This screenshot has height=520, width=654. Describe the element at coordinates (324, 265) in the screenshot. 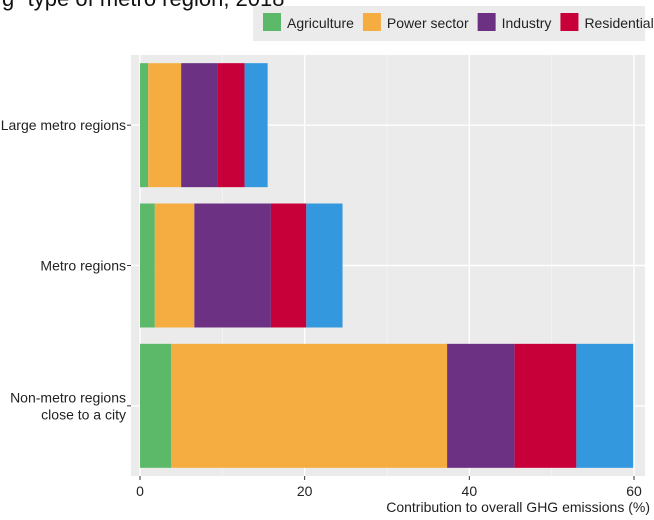

I see `bar-transport-metro-regions` at that location.